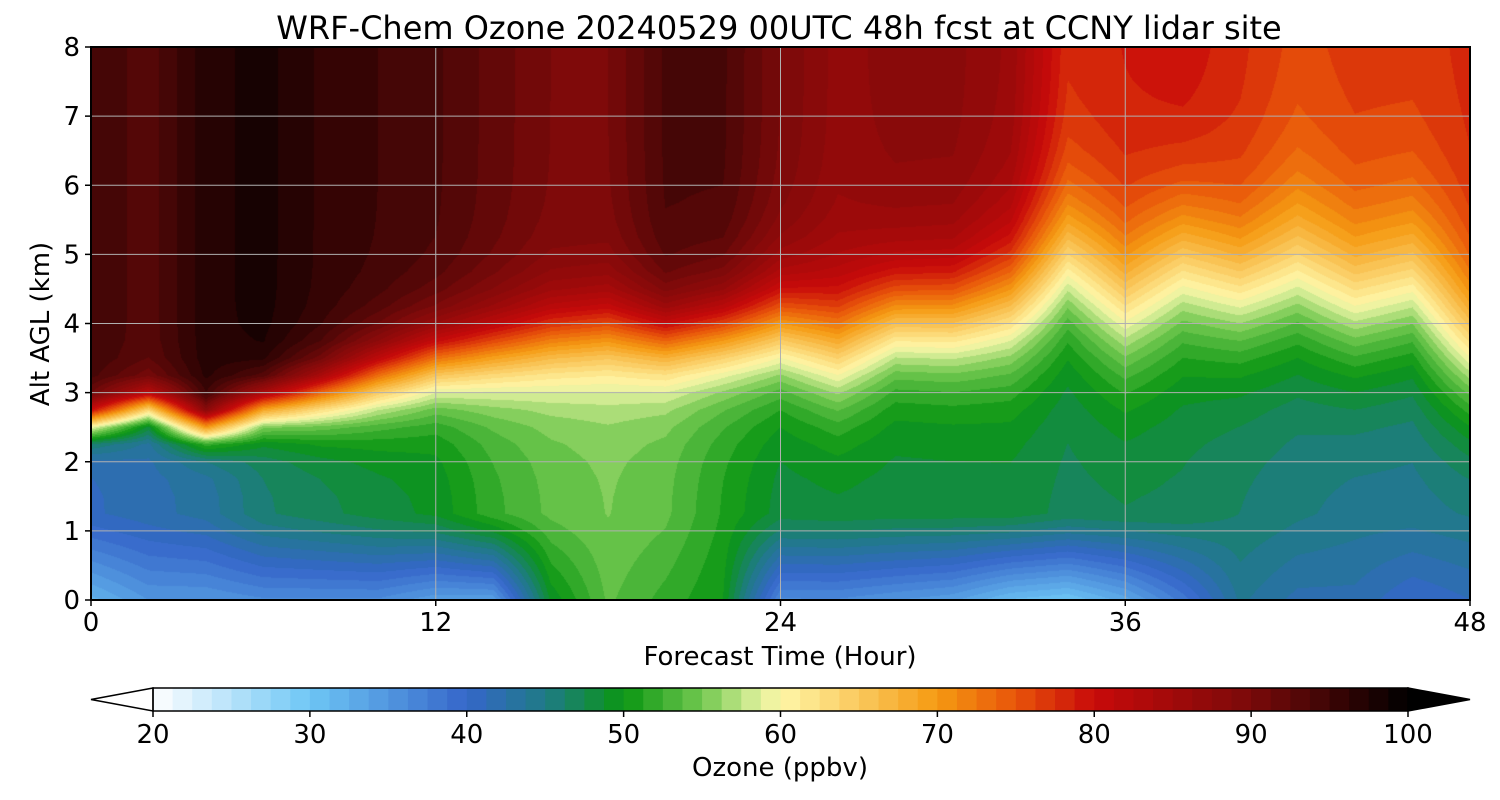  Describe the element at coordinates (779, 657) in the screenshot. I see `x-axis-label: Forecast Time (Hour)` at that location.